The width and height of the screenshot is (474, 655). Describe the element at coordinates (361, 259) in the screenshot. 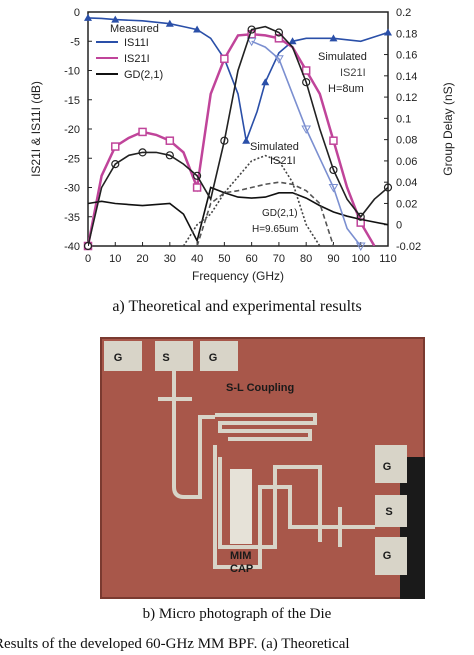

I see `x-tick-label: 100` at that location.